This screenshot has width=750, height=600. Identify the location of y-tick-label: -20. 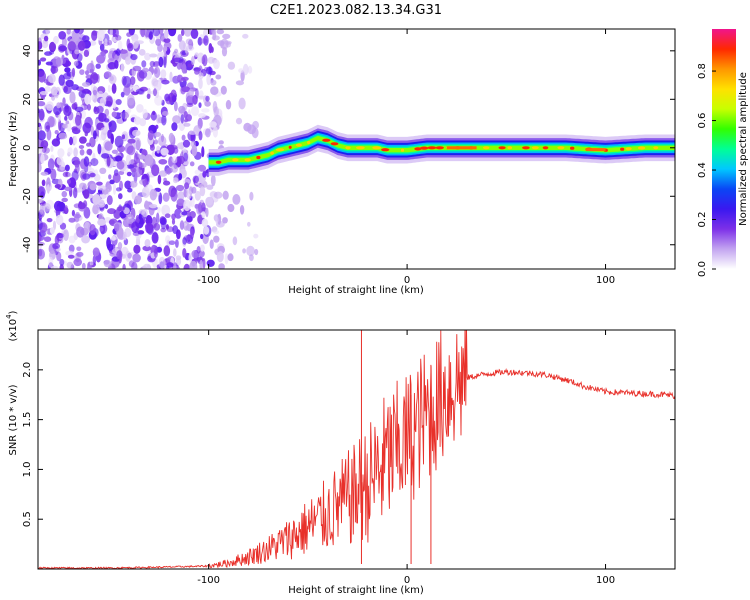
(27, 196).